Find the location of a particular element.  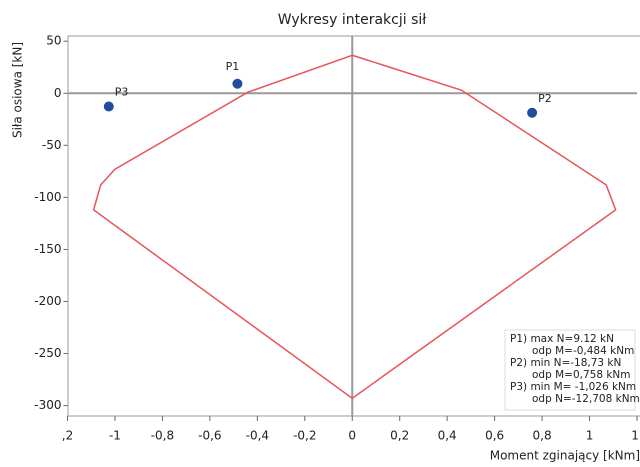

x-tick-label: 0,4 is located at coordinates (447, 436).